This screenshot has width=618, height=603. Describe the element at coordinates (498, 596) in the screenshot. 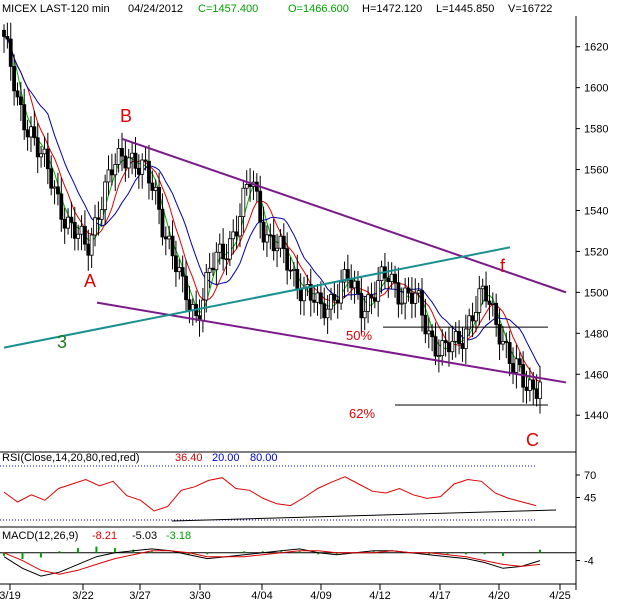

I see `x-tick-label: 4/20` at that location.